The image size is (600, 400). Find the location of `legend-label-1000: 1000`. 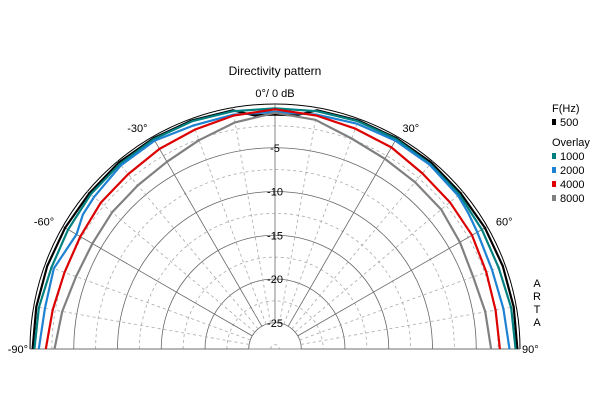

legend-label-1000: 1000 is located at coordinates (572, 157).